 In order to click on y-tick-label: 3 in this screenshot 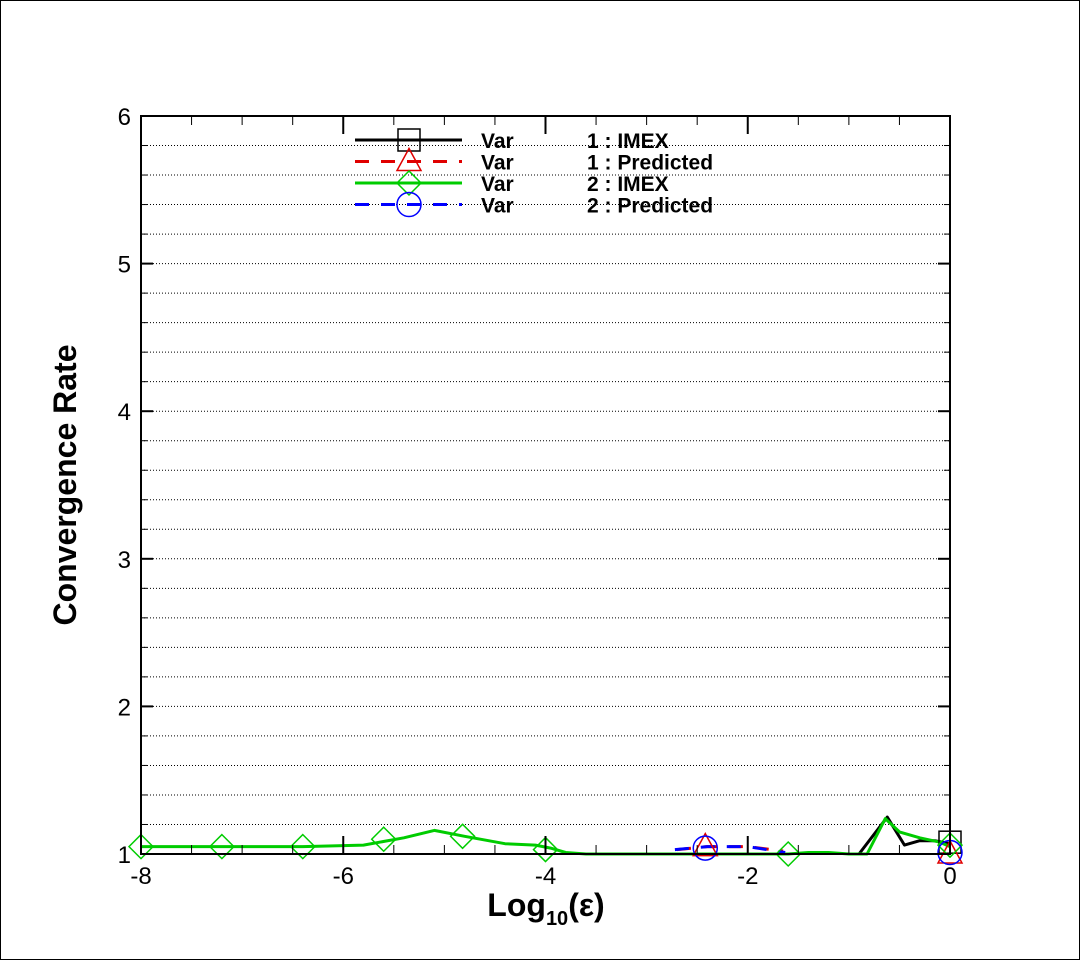, I will do `click(124, 560)`.